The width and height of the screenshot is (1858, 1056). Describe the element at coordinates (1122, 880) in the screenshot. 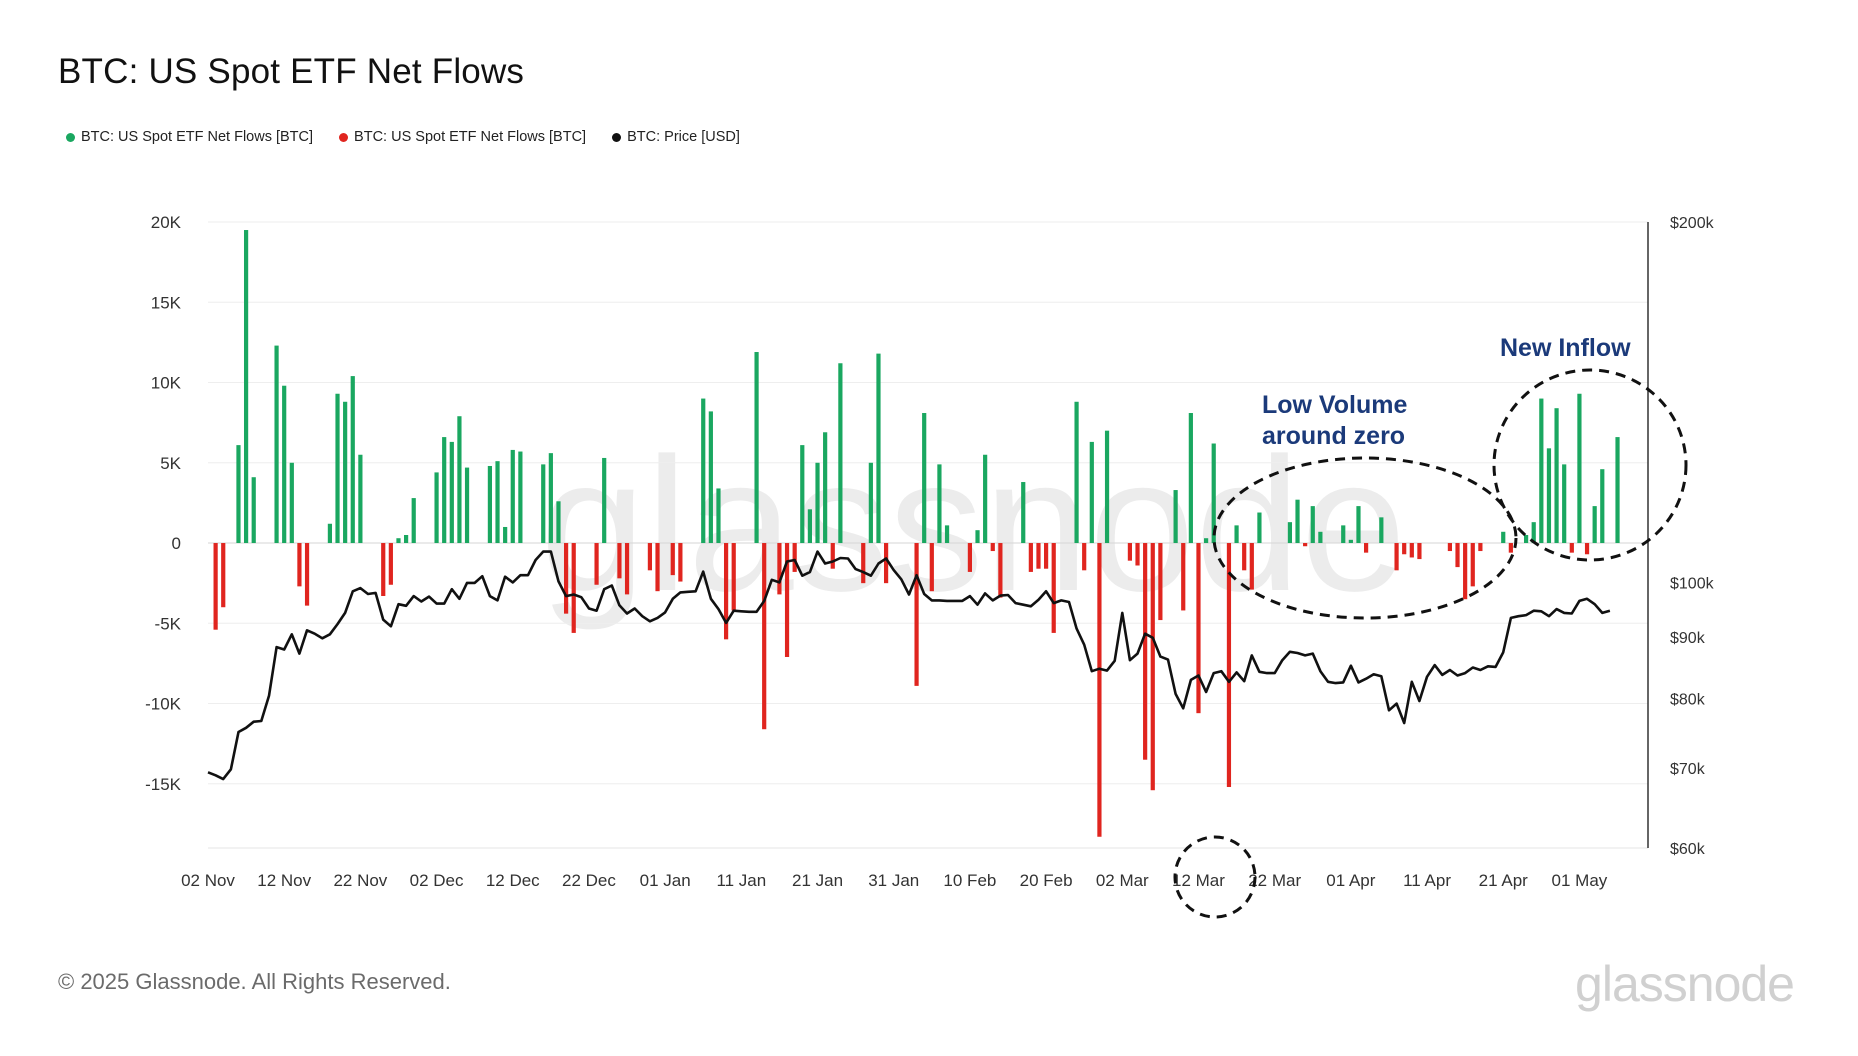

I see `x-tick-label: 02 Mar` at that location.